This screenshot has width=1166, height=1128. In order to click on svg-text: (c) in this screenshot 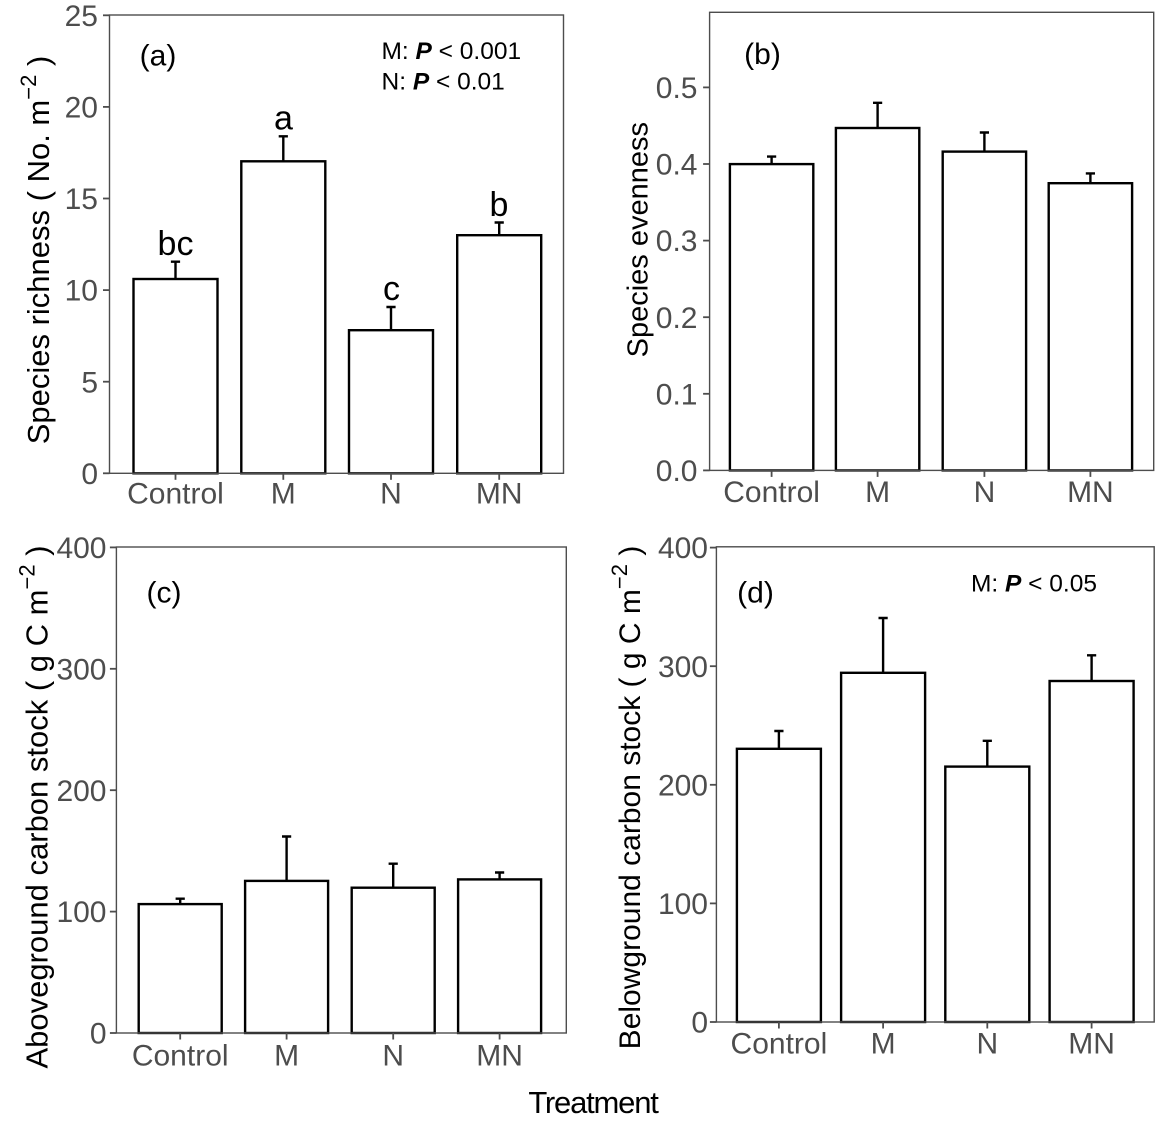, I will do `click(164, 593)`.